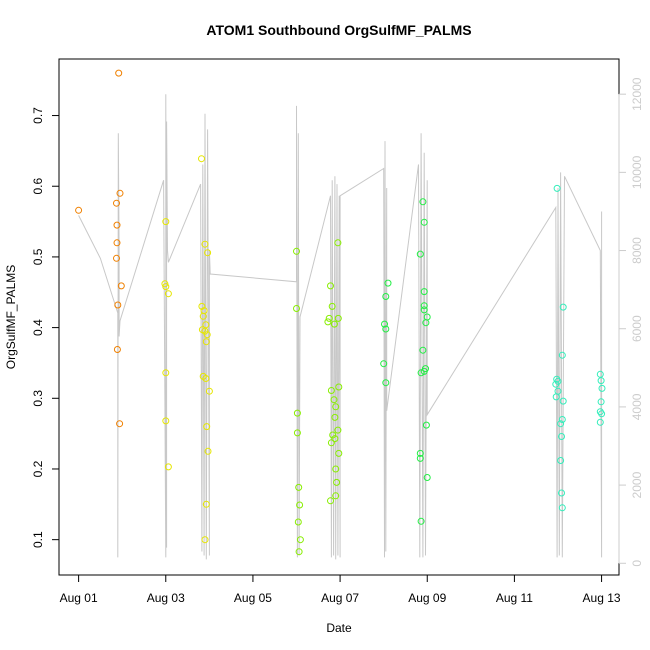 The width and height of the screenshot is (650, 650). I want to click on y2-axis: 0 2000 4000 6000 8000 10000 12000, so click(631, 322).